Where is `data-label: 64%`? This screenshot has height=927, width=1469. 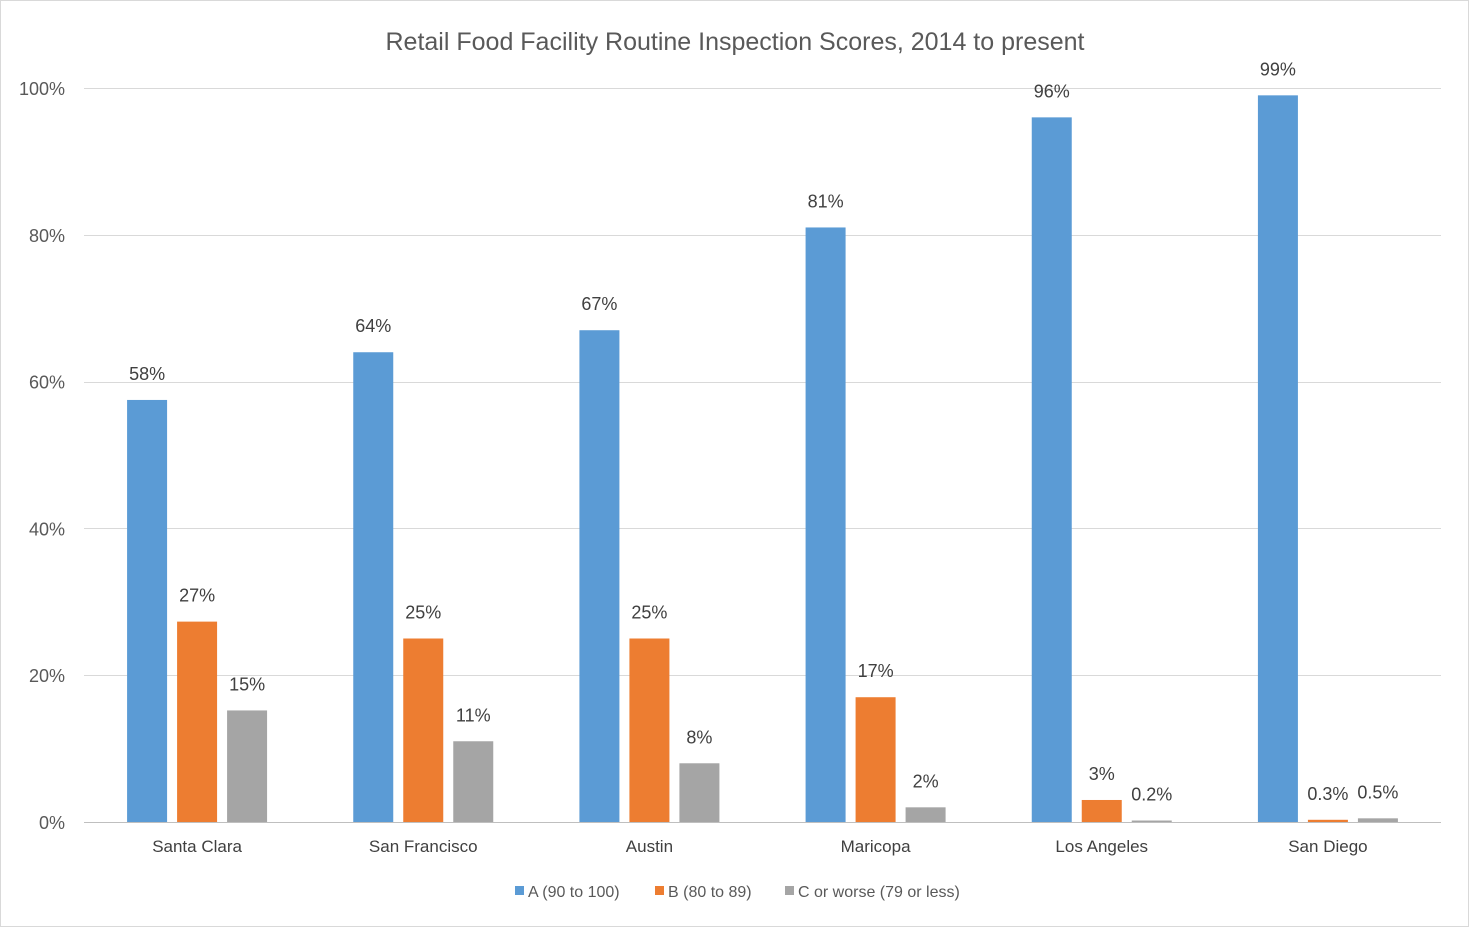 data-label: 64% is located at coordinates (373, 326).